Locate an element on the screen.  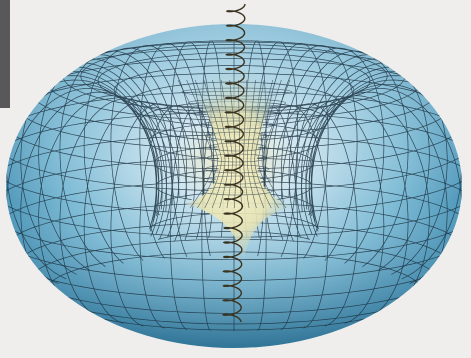
photo-corner-strip is located at coordinates (5, 54).